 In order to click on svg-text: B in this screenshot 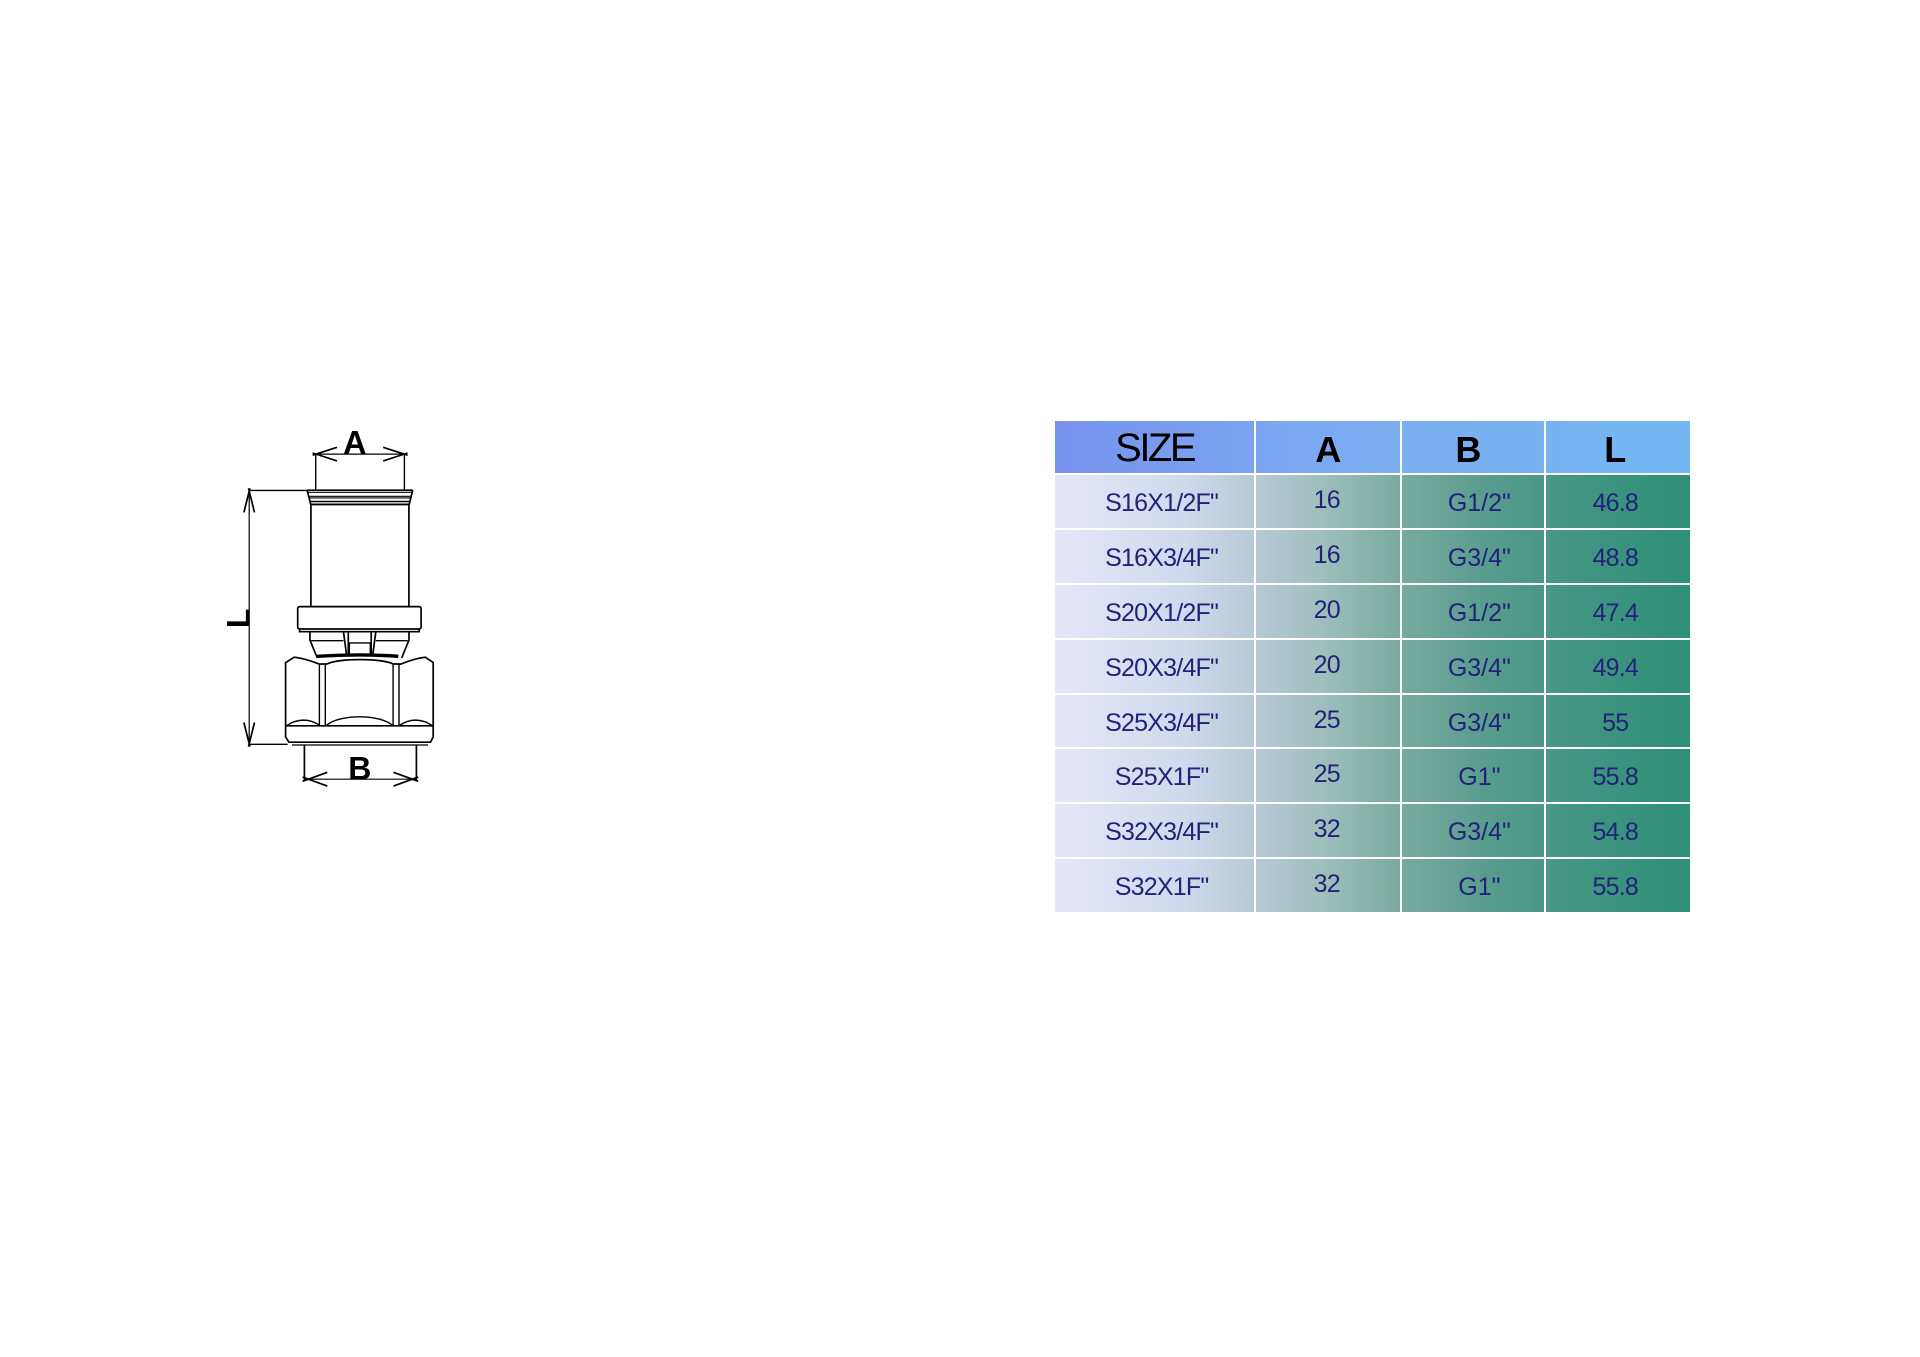, I will do `click(359, 769)`.